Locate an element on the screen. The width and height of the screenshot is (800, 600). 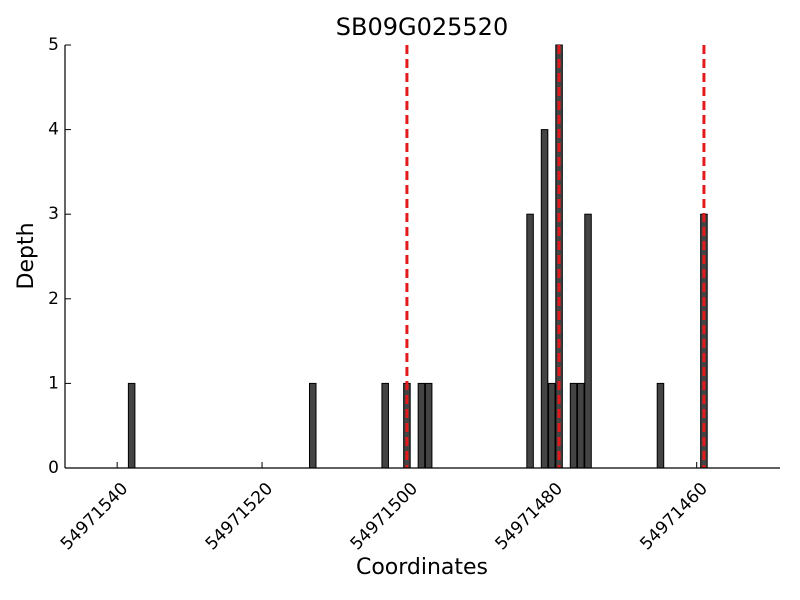
y-tick-label: 2 is located at coordinates (53, 299).